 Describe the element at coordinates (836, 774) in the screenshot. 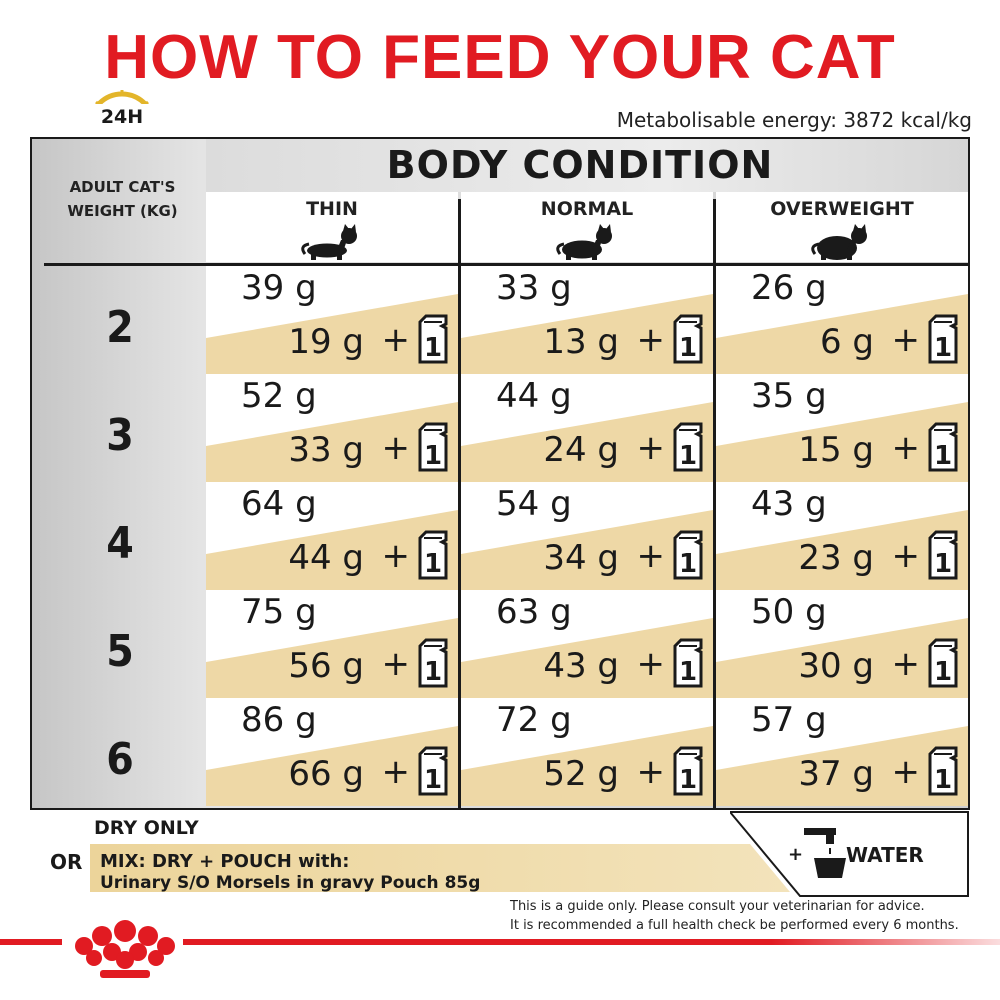

I see `mix-amount: 37 g` at that location.